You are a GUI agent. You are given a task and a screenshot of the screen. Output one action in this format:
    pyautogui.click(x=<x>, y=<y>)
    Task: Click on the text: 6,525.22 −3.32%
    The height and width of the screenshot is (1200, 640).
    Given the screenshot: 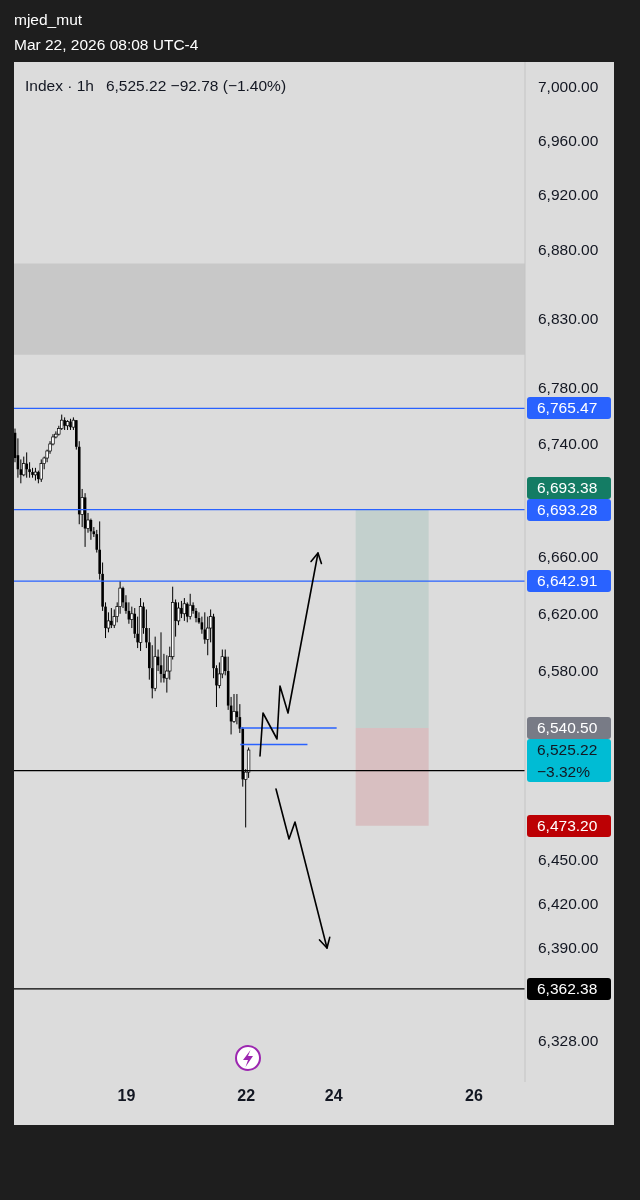 What is the action you would take?
    pyautogui.click(x=569, y=761)
    